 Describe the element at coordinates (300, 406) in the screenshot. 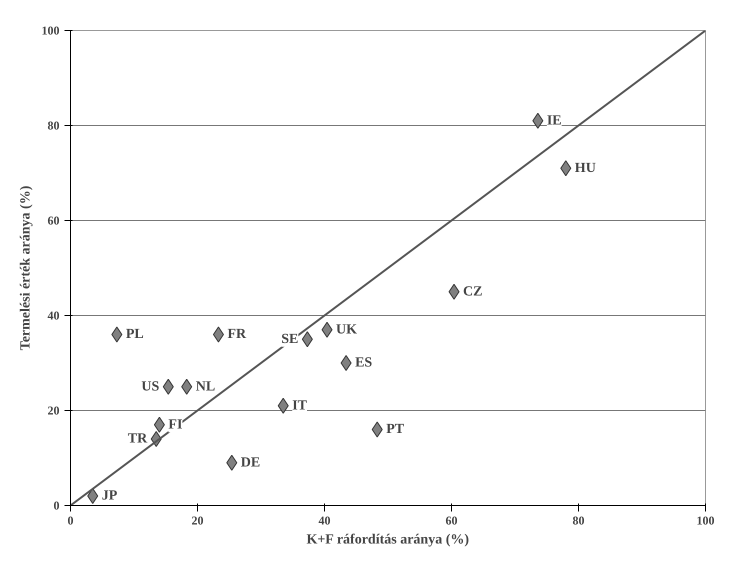

I see `annotation: IT` at that location.